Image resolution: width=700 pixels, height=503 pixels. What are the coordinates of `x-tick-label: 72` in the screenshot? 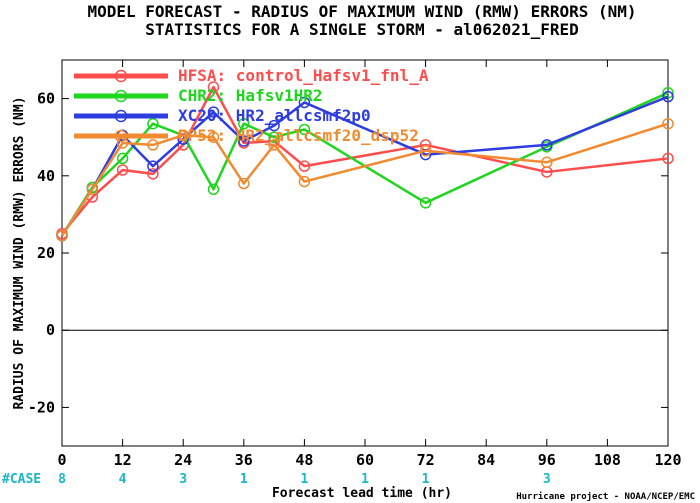 It's located at (426, 460).